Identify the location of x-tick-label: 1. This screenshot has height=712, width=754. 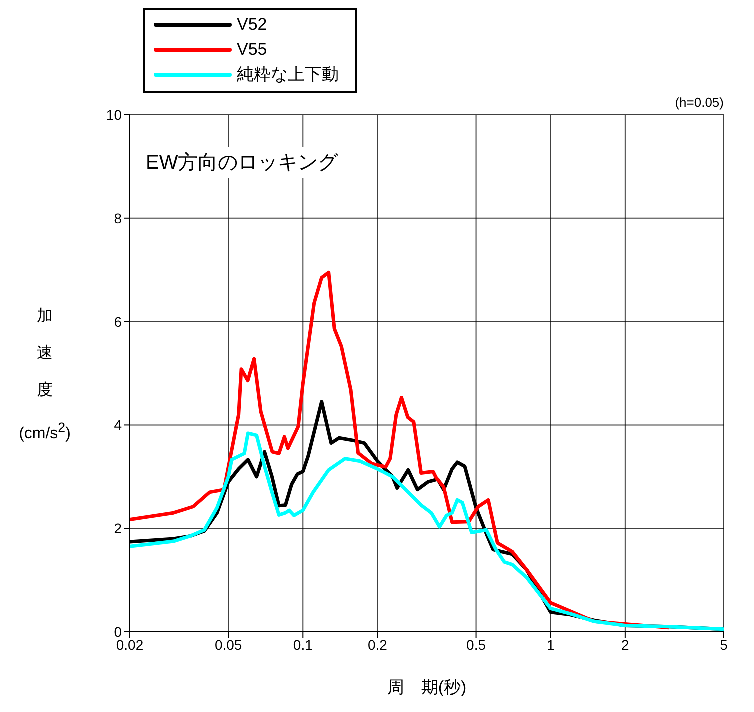
(550, 644).